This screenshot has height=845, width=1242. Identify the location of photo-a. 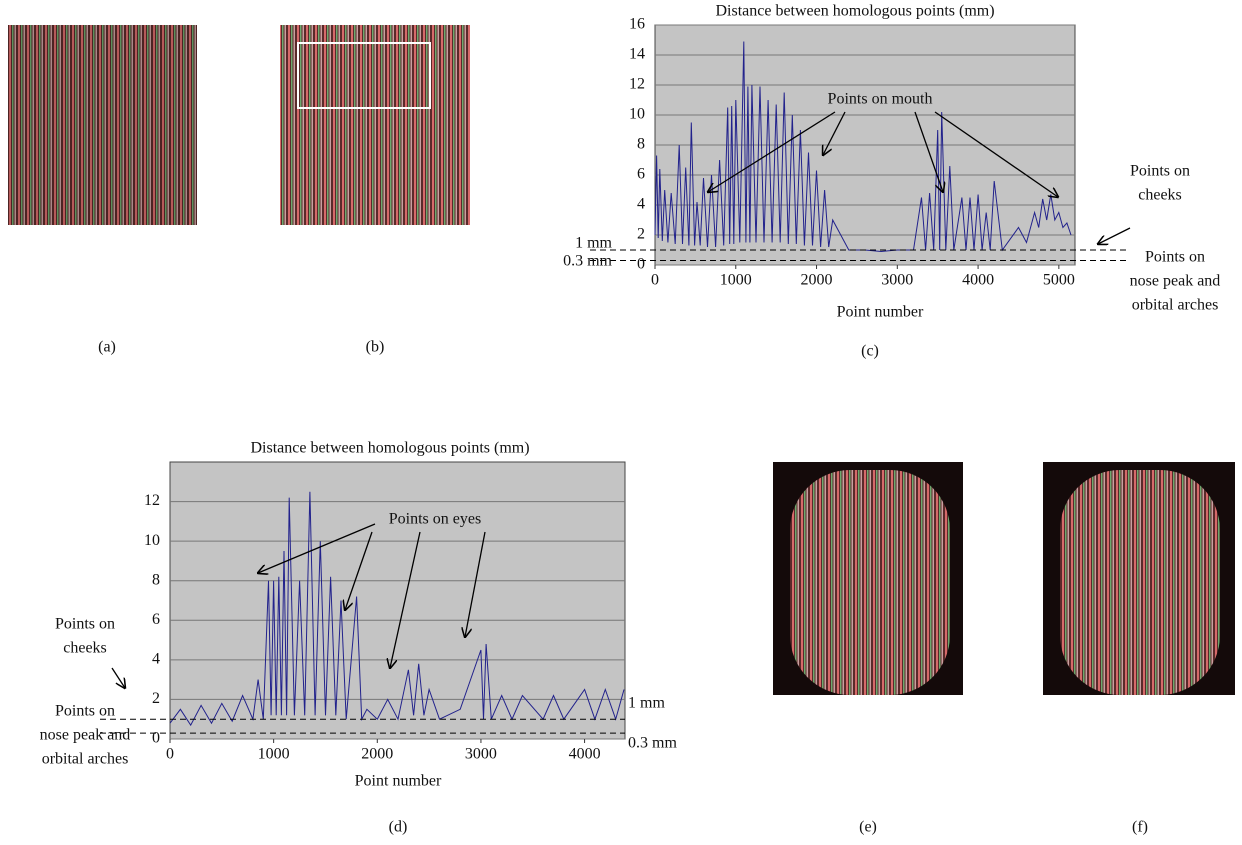
(102, 125).